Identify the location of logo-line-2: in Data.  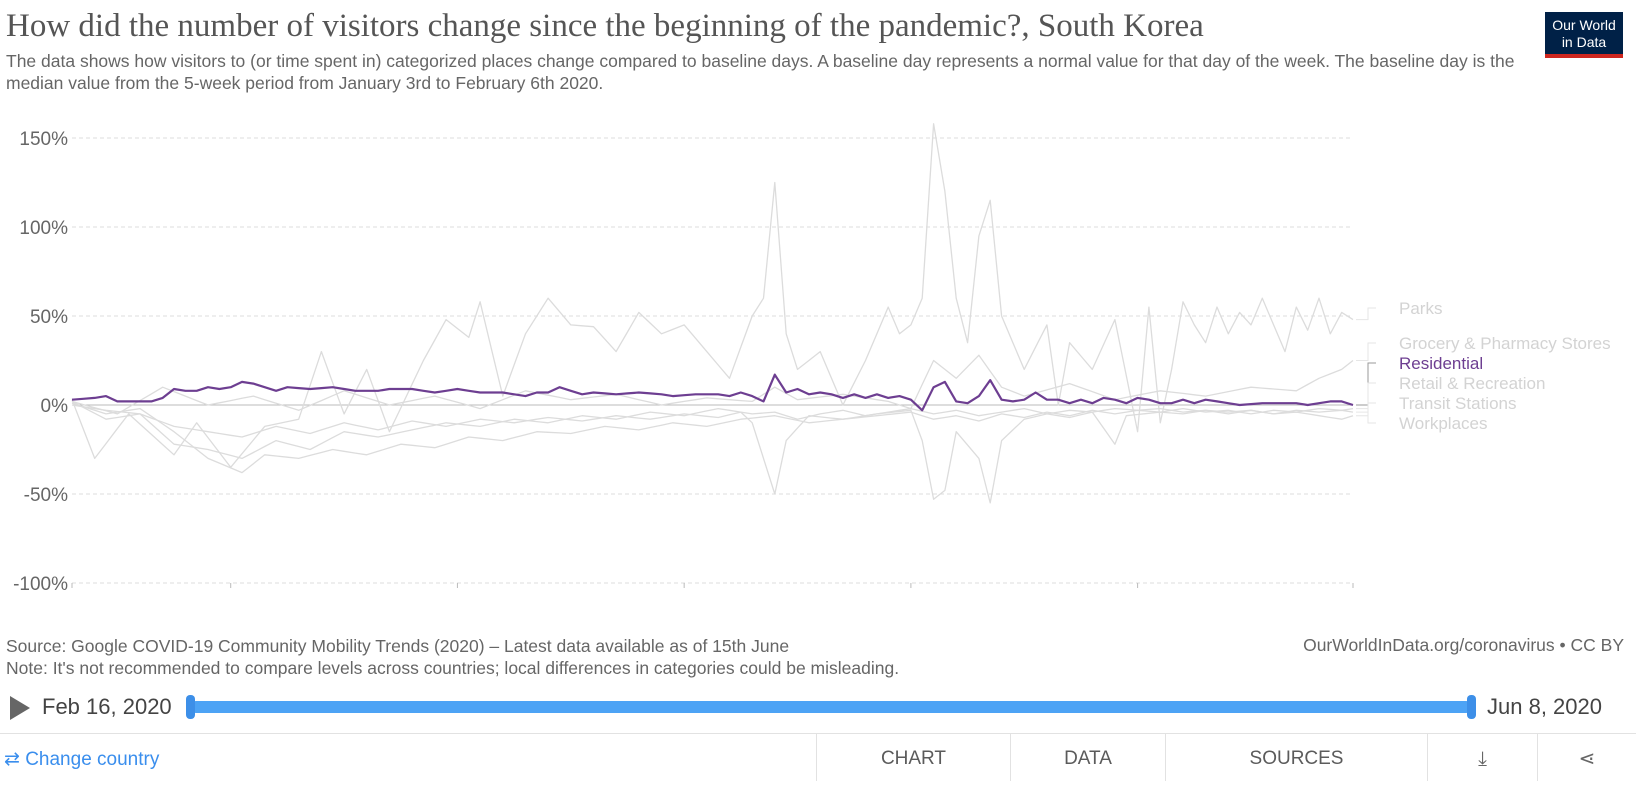
(1584, 42).